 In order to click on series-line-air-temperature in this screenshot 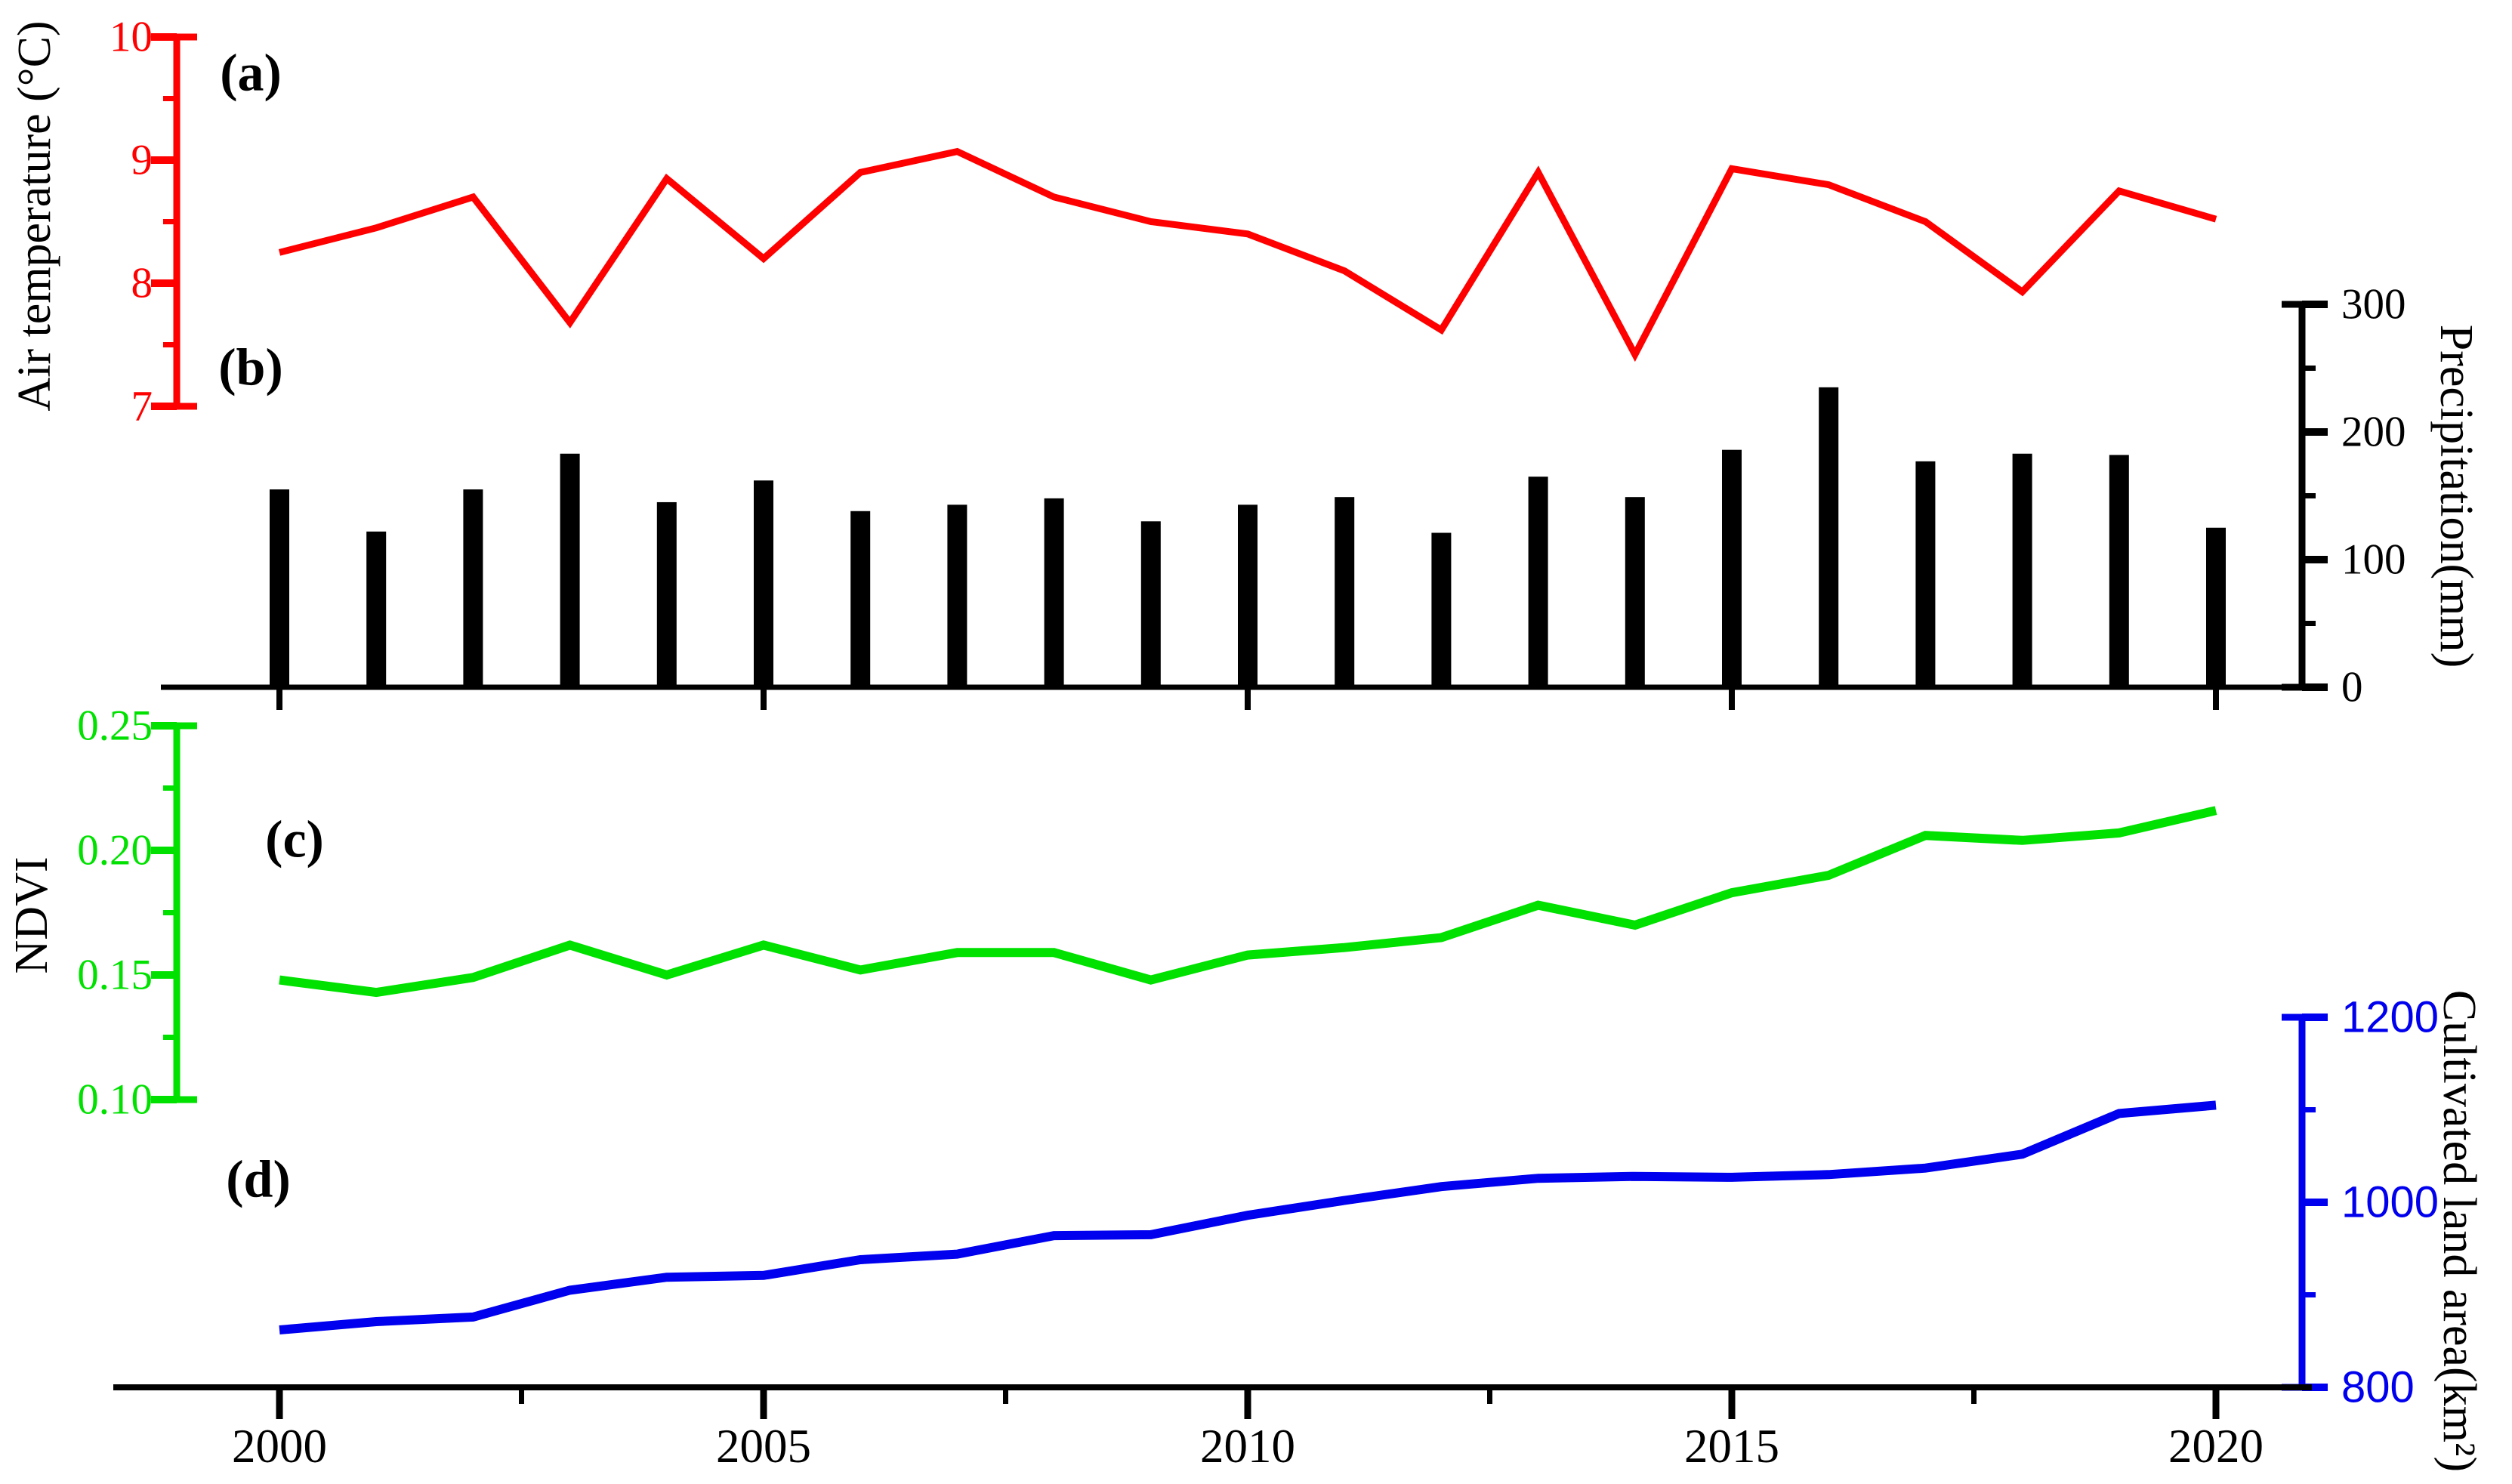, I will do `click(1247, 255)`.